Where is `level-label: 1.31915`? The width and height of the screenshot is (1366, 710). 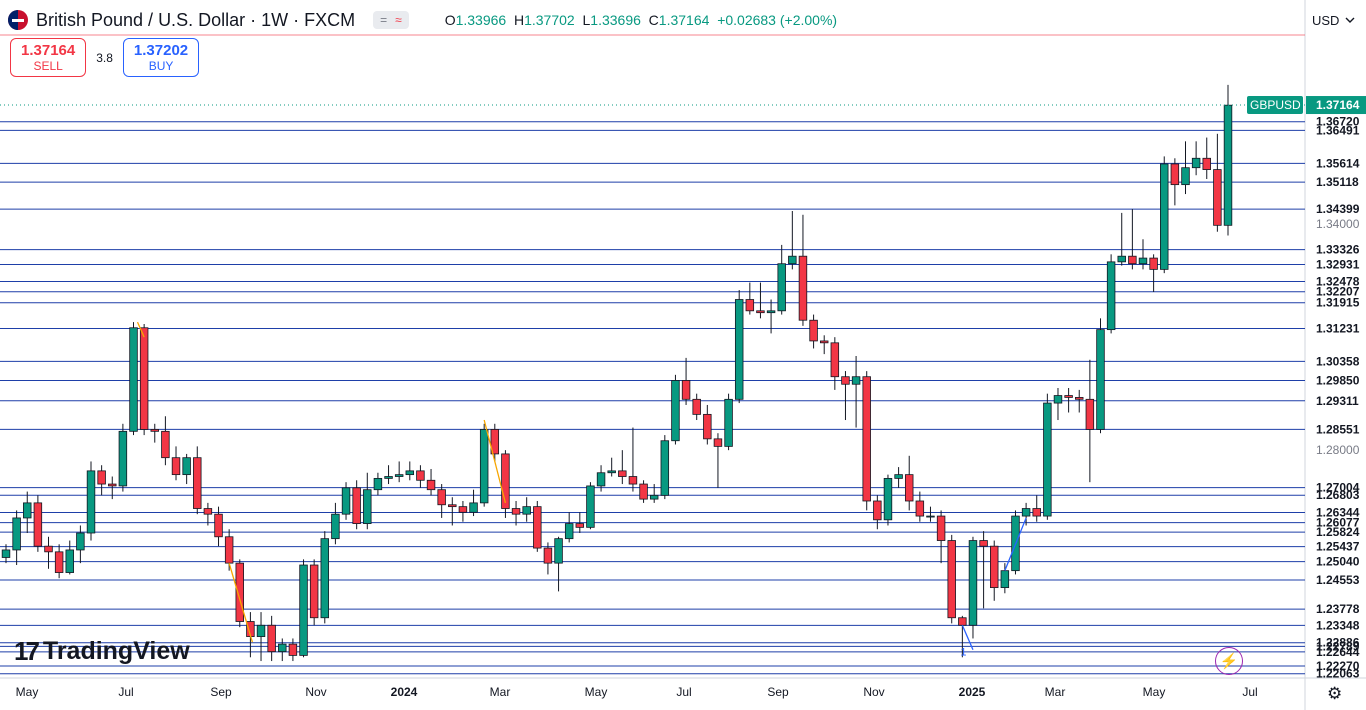 level-label: 1.31915 is located at coordinates (1338, 303).